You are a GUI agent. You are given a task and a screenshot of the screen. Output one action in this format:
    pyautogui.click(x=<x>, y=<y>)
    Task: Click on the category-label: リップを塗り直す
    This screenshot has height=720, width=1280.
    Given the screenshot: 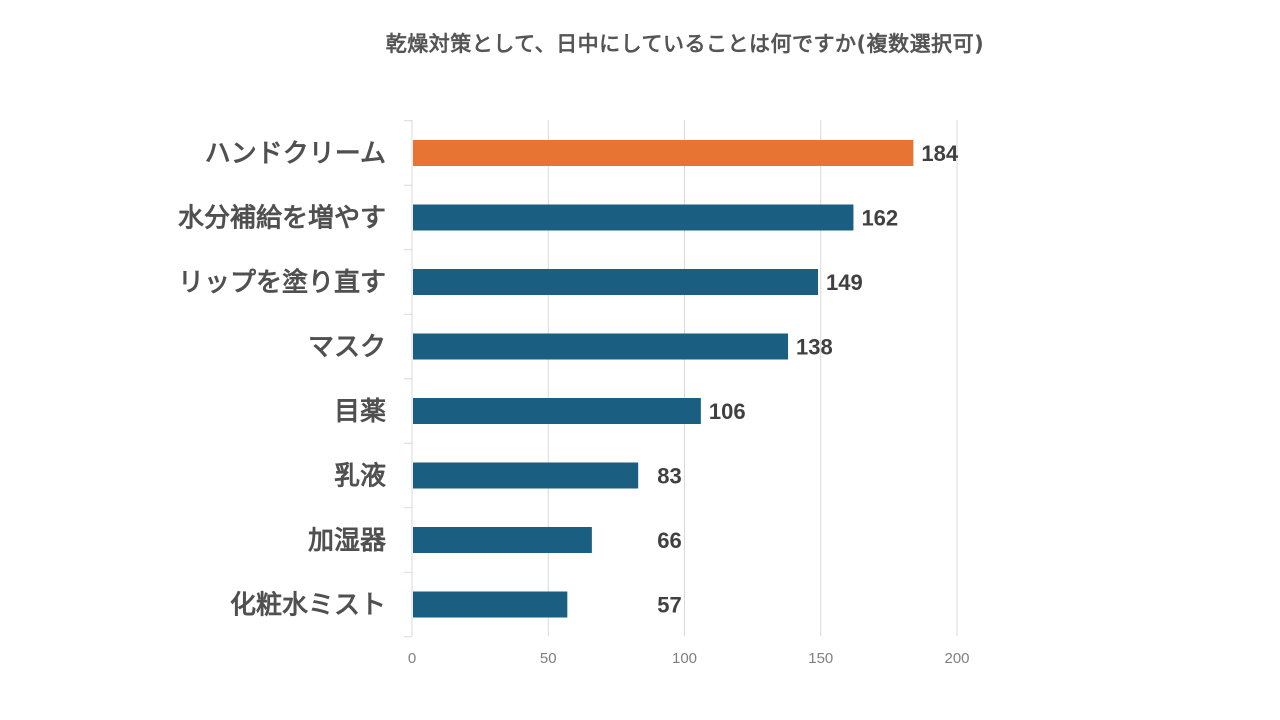 What is the action you would take?
    pyautogui.click(x=282, y=282)
    